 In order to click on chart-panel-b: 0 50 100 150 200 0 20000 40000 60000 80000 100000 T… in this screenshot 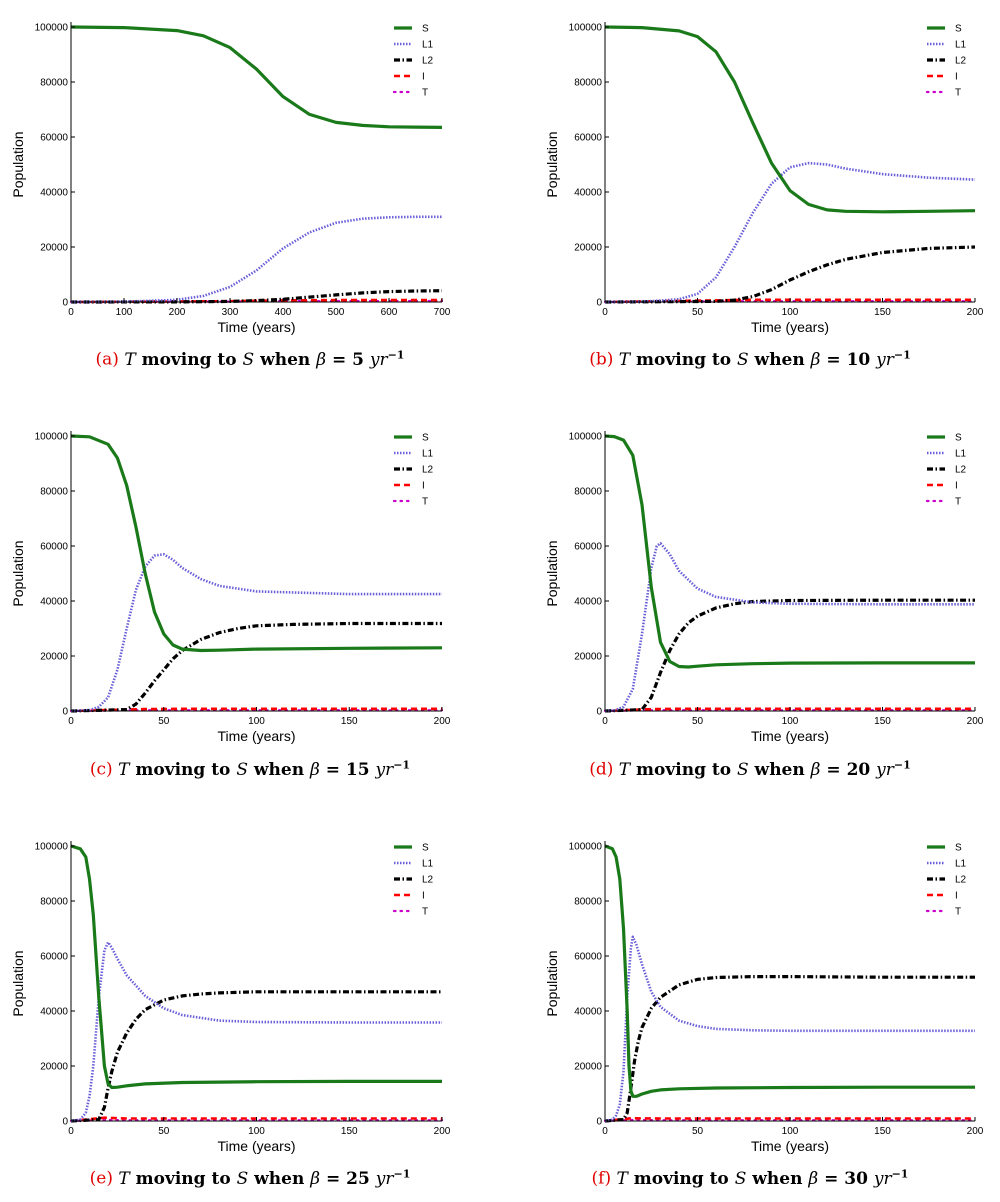, I will do `click(764, 178)`.